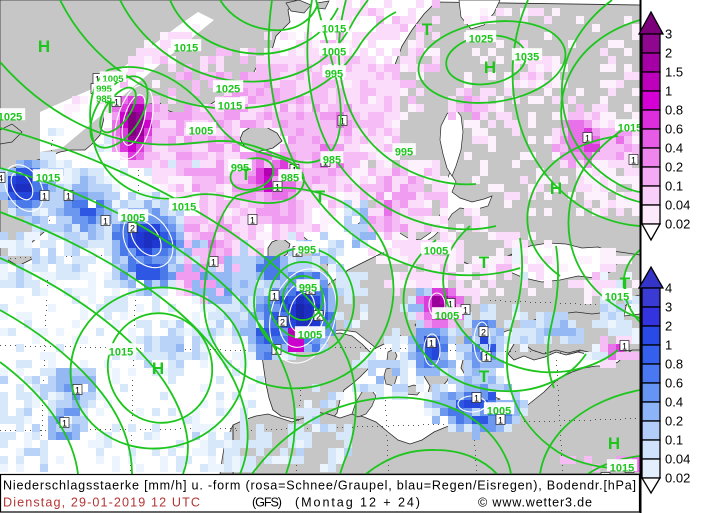  Describe the element at coordinates (527, 58) in the screenshot. I see `svg-text: 1035` at that location.